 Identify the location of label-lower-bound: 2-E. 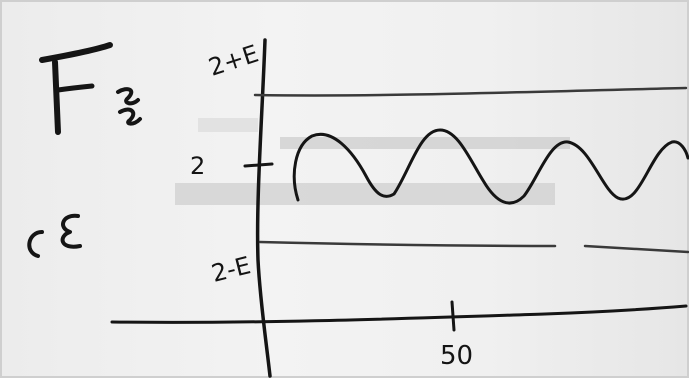
(231, 269).